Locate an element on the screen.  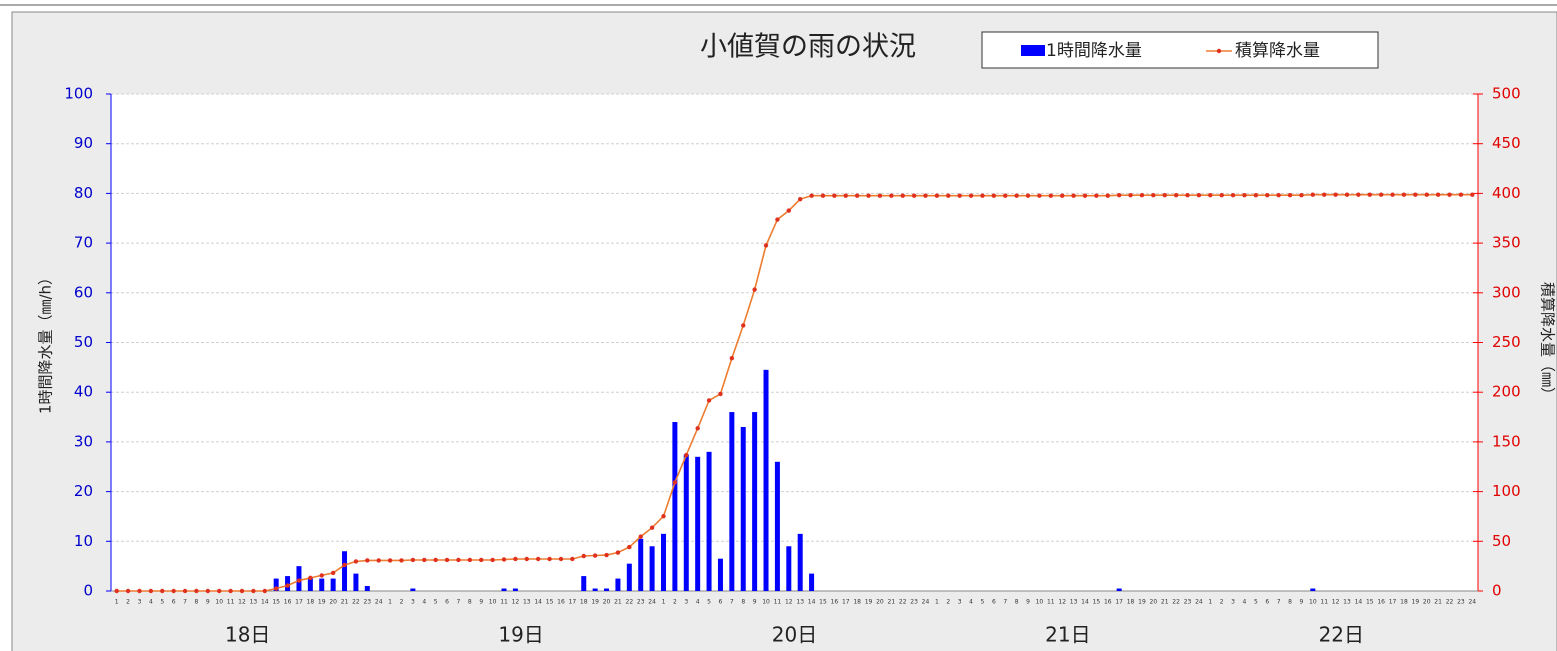
y2-tick-label: 500 is located at coordinates (1506, 94).